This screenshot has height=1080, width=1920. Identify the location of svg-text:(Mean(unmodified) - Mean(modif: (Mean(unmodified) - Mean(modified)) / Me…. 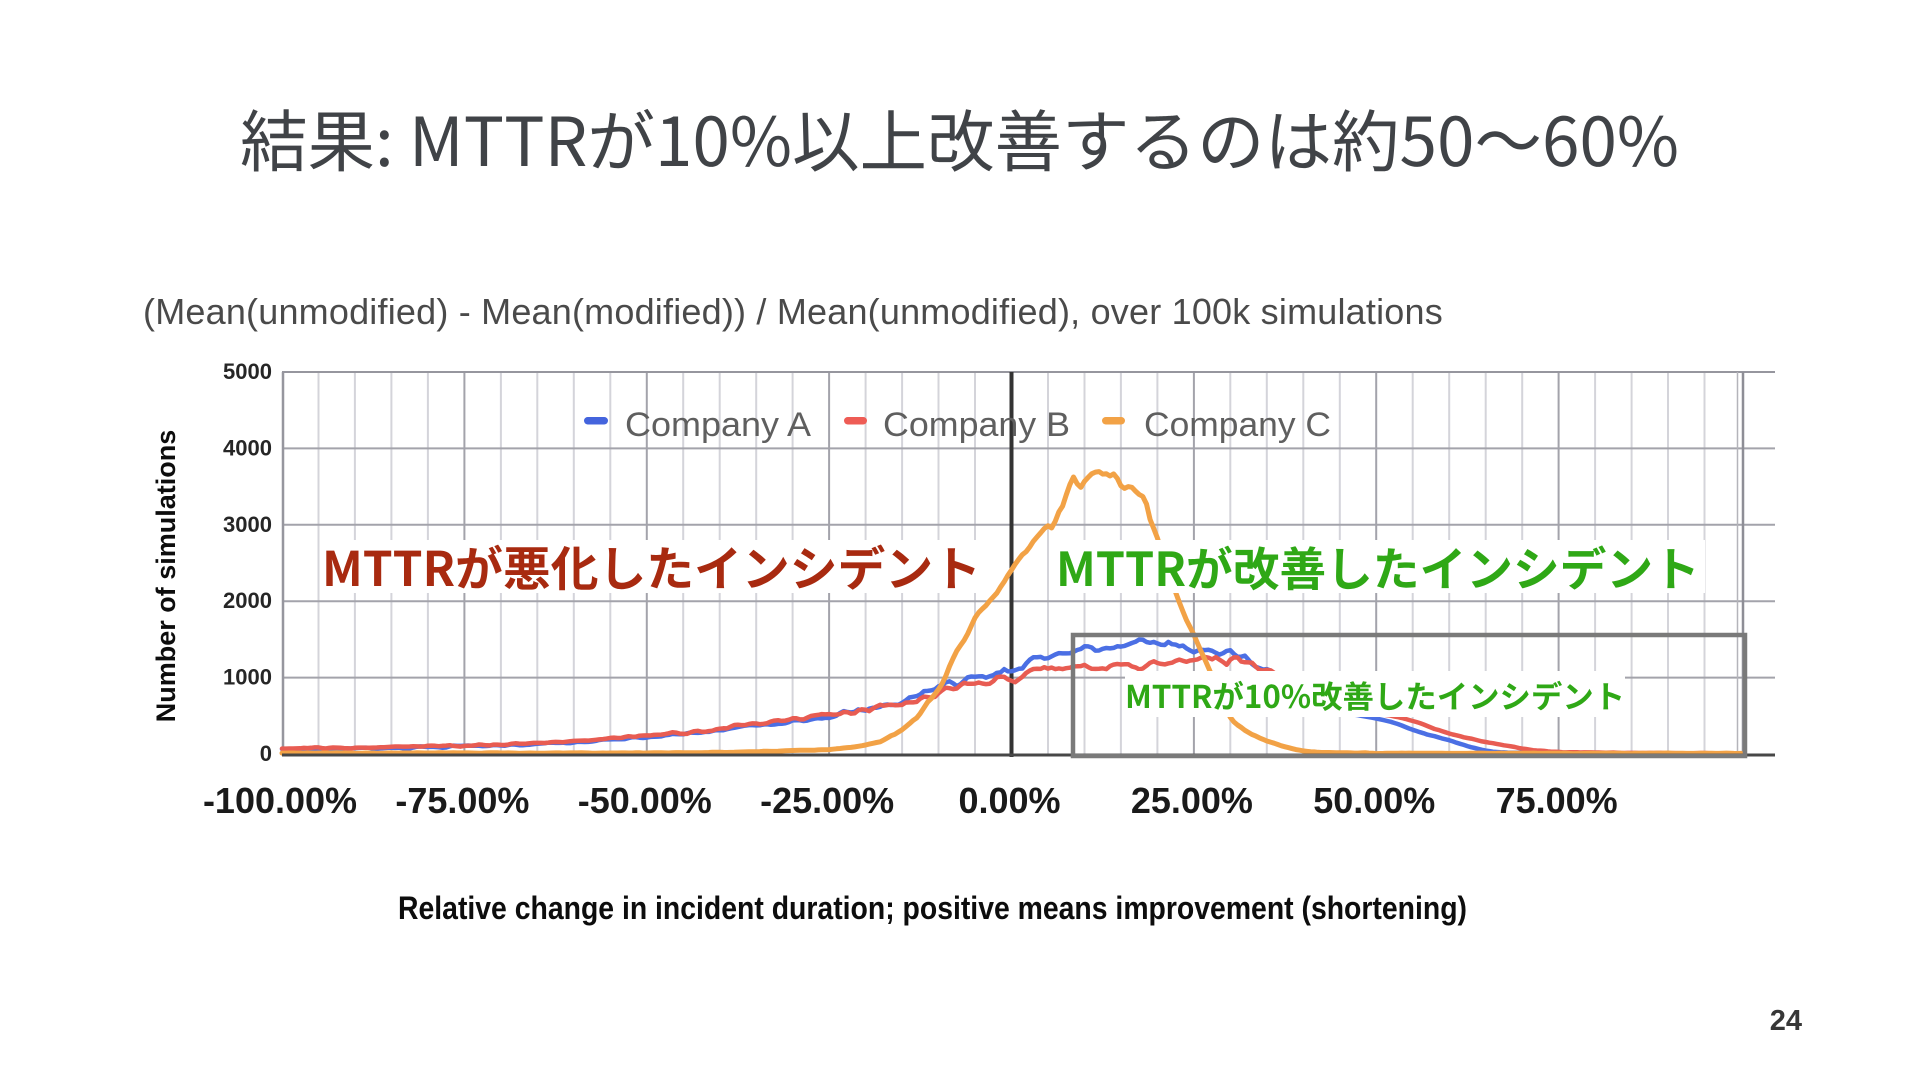
(793, 311).